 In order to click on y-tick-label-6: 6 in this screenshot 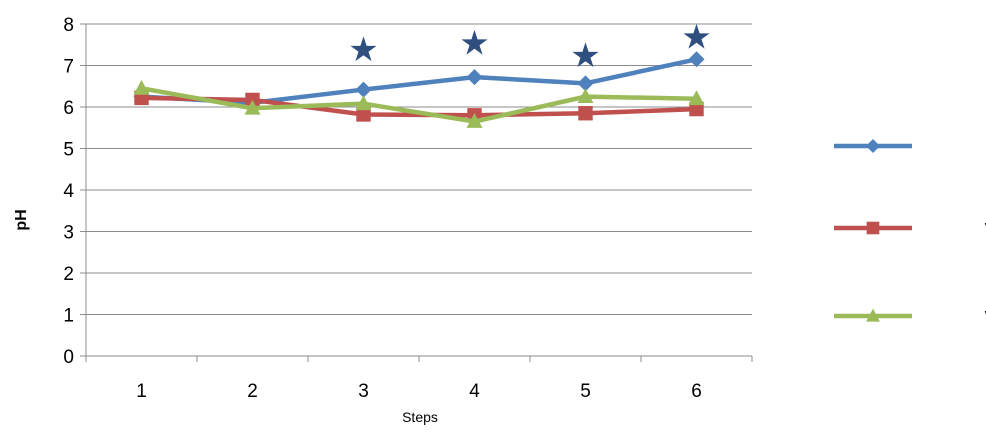, I will do `click(68, 108)`.